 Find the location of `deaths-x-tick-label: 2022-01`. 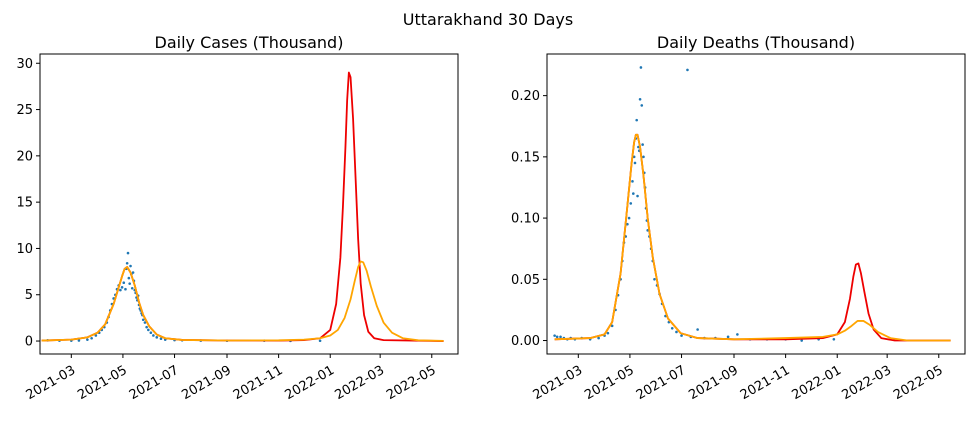

deaths-x-tick-label: 2022-01 is located at coordinates (817, 383).